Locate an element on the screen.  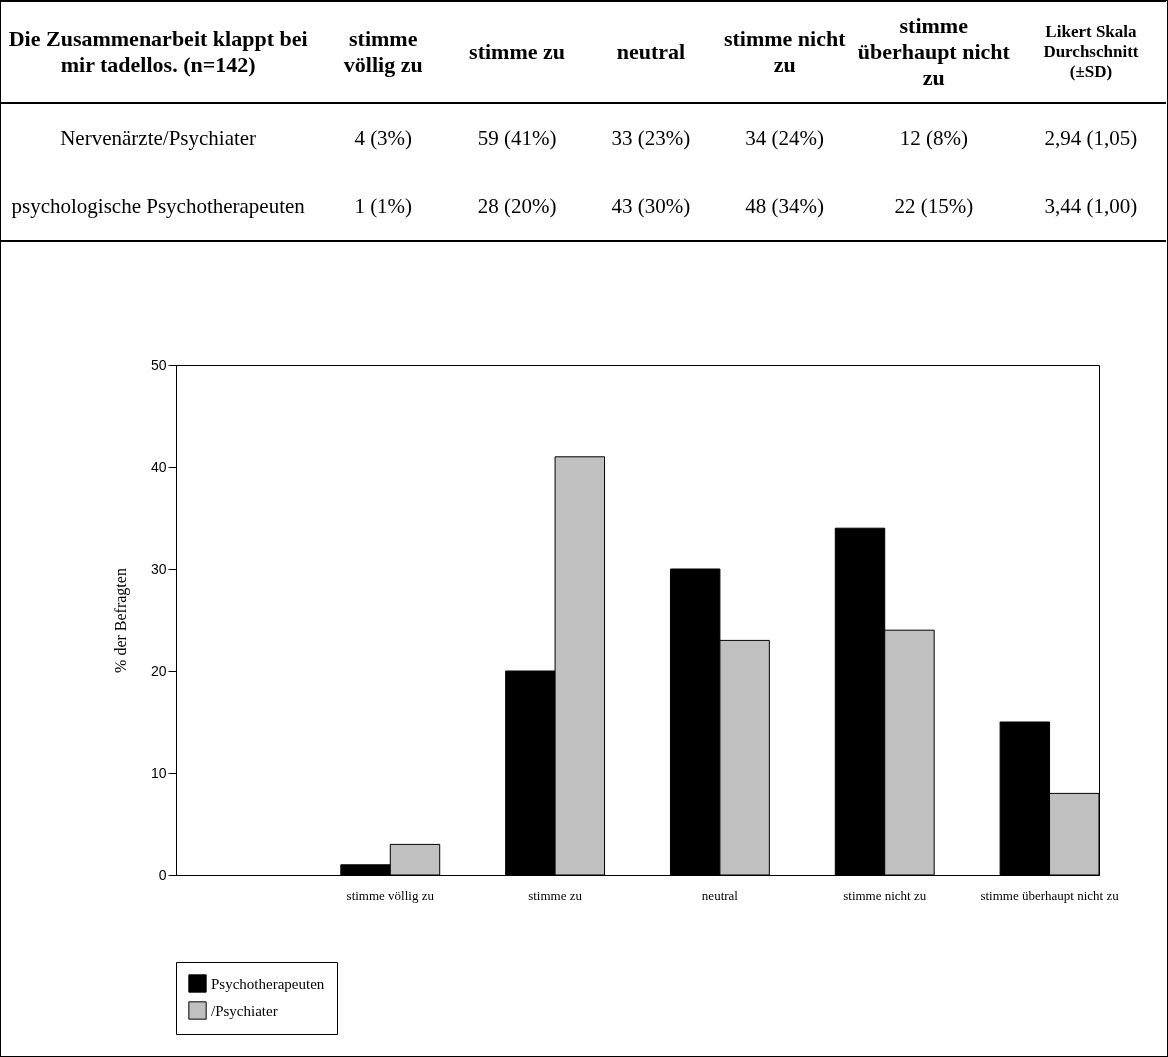
text: stimme nicht zu is located at coordinates (784, 52).